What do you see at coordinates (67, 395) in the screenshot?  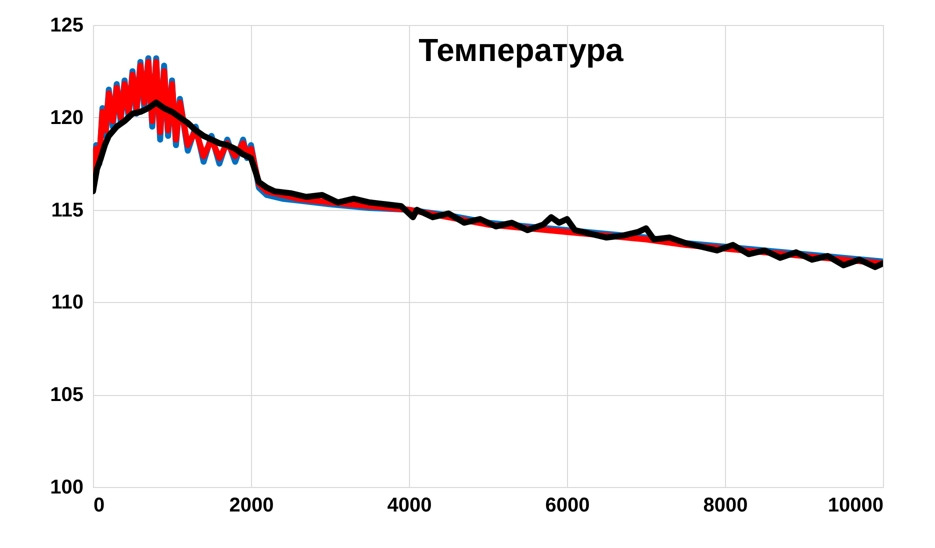 I see `y-tick-label: 105` at bounding box center [67, 395].